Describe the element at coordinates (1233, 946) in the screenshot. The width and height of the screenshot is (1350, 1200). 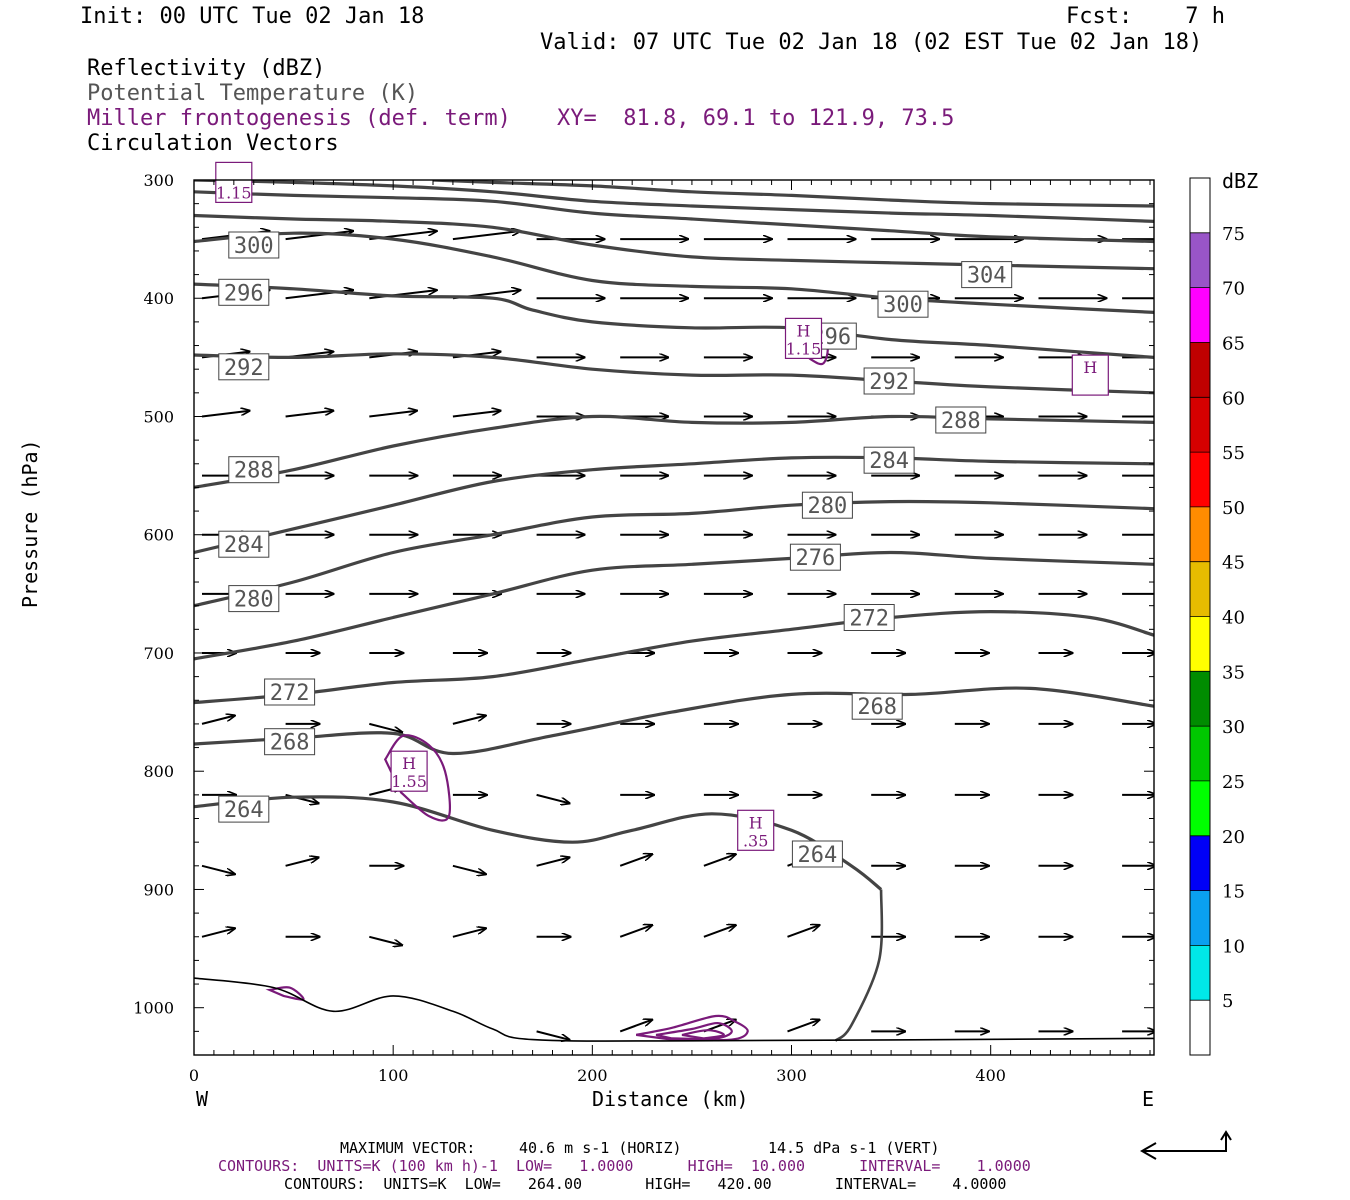
I see `colorbar-label: 10` at that location.